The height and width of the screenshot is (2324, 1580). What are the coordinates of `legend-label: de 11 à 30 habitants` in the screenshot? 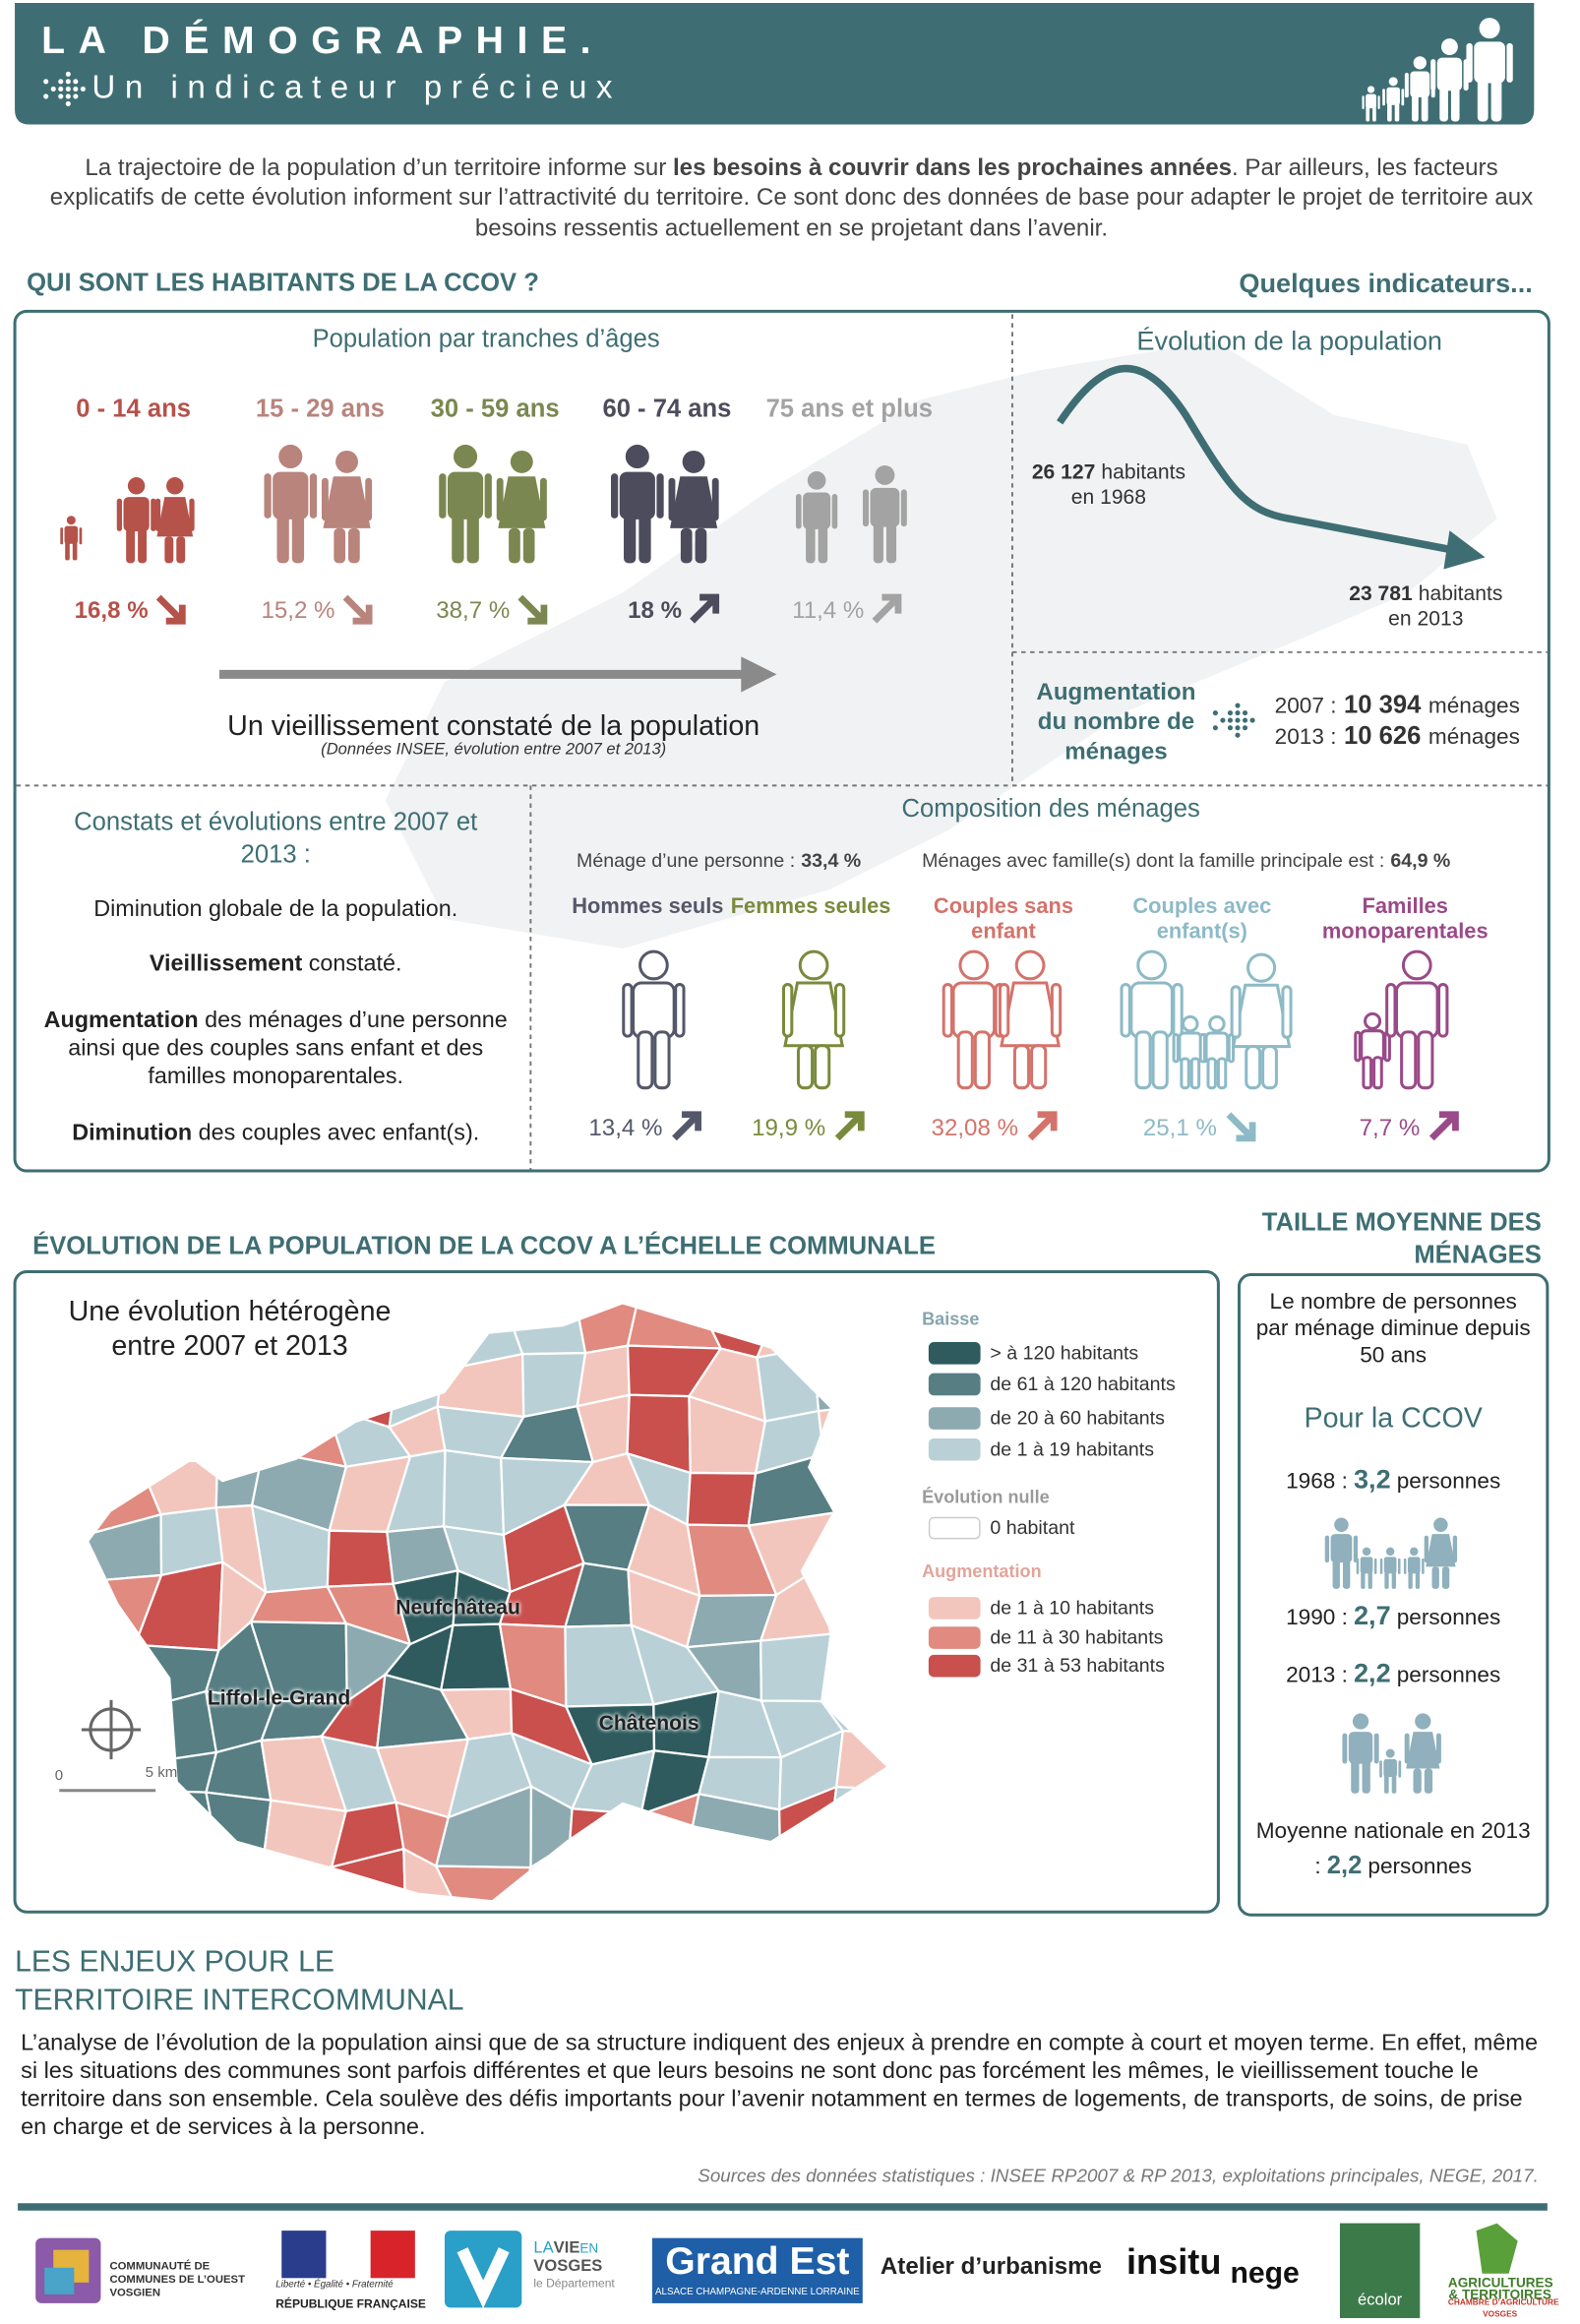 It's located at (1077, 1637).